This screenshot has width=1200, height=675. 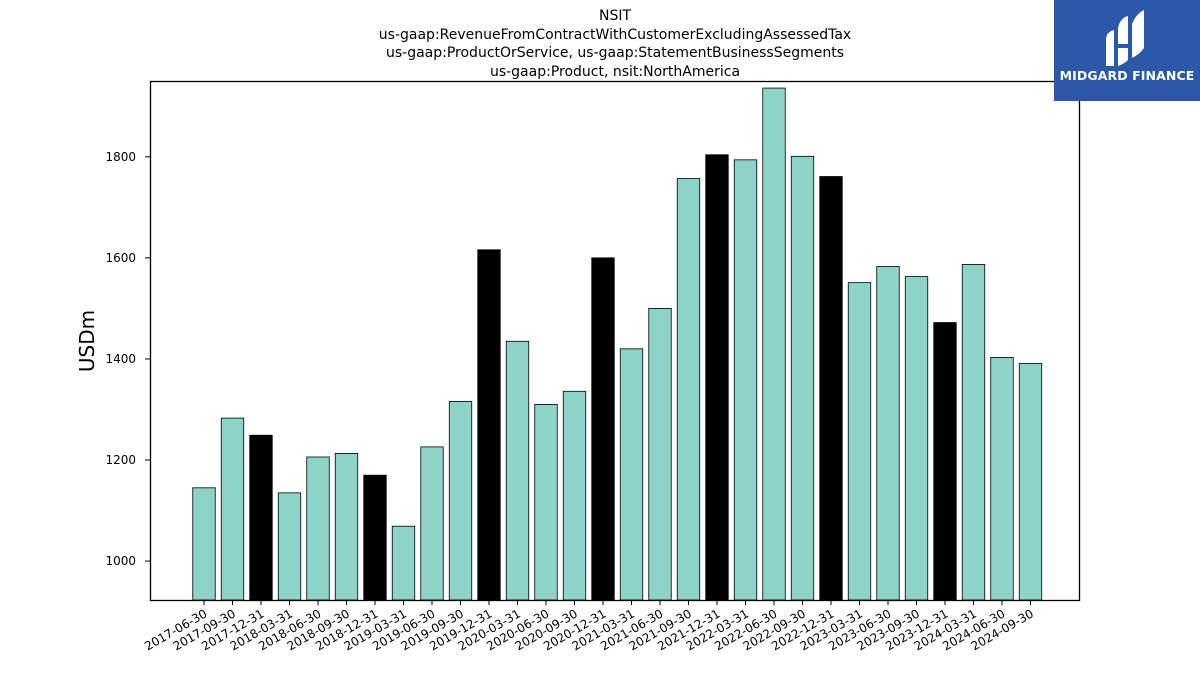 What do you see at coordinates (87, 341) in the screenshot?
I see `y-axis-label: USDm` at bounding box center [87, 341].